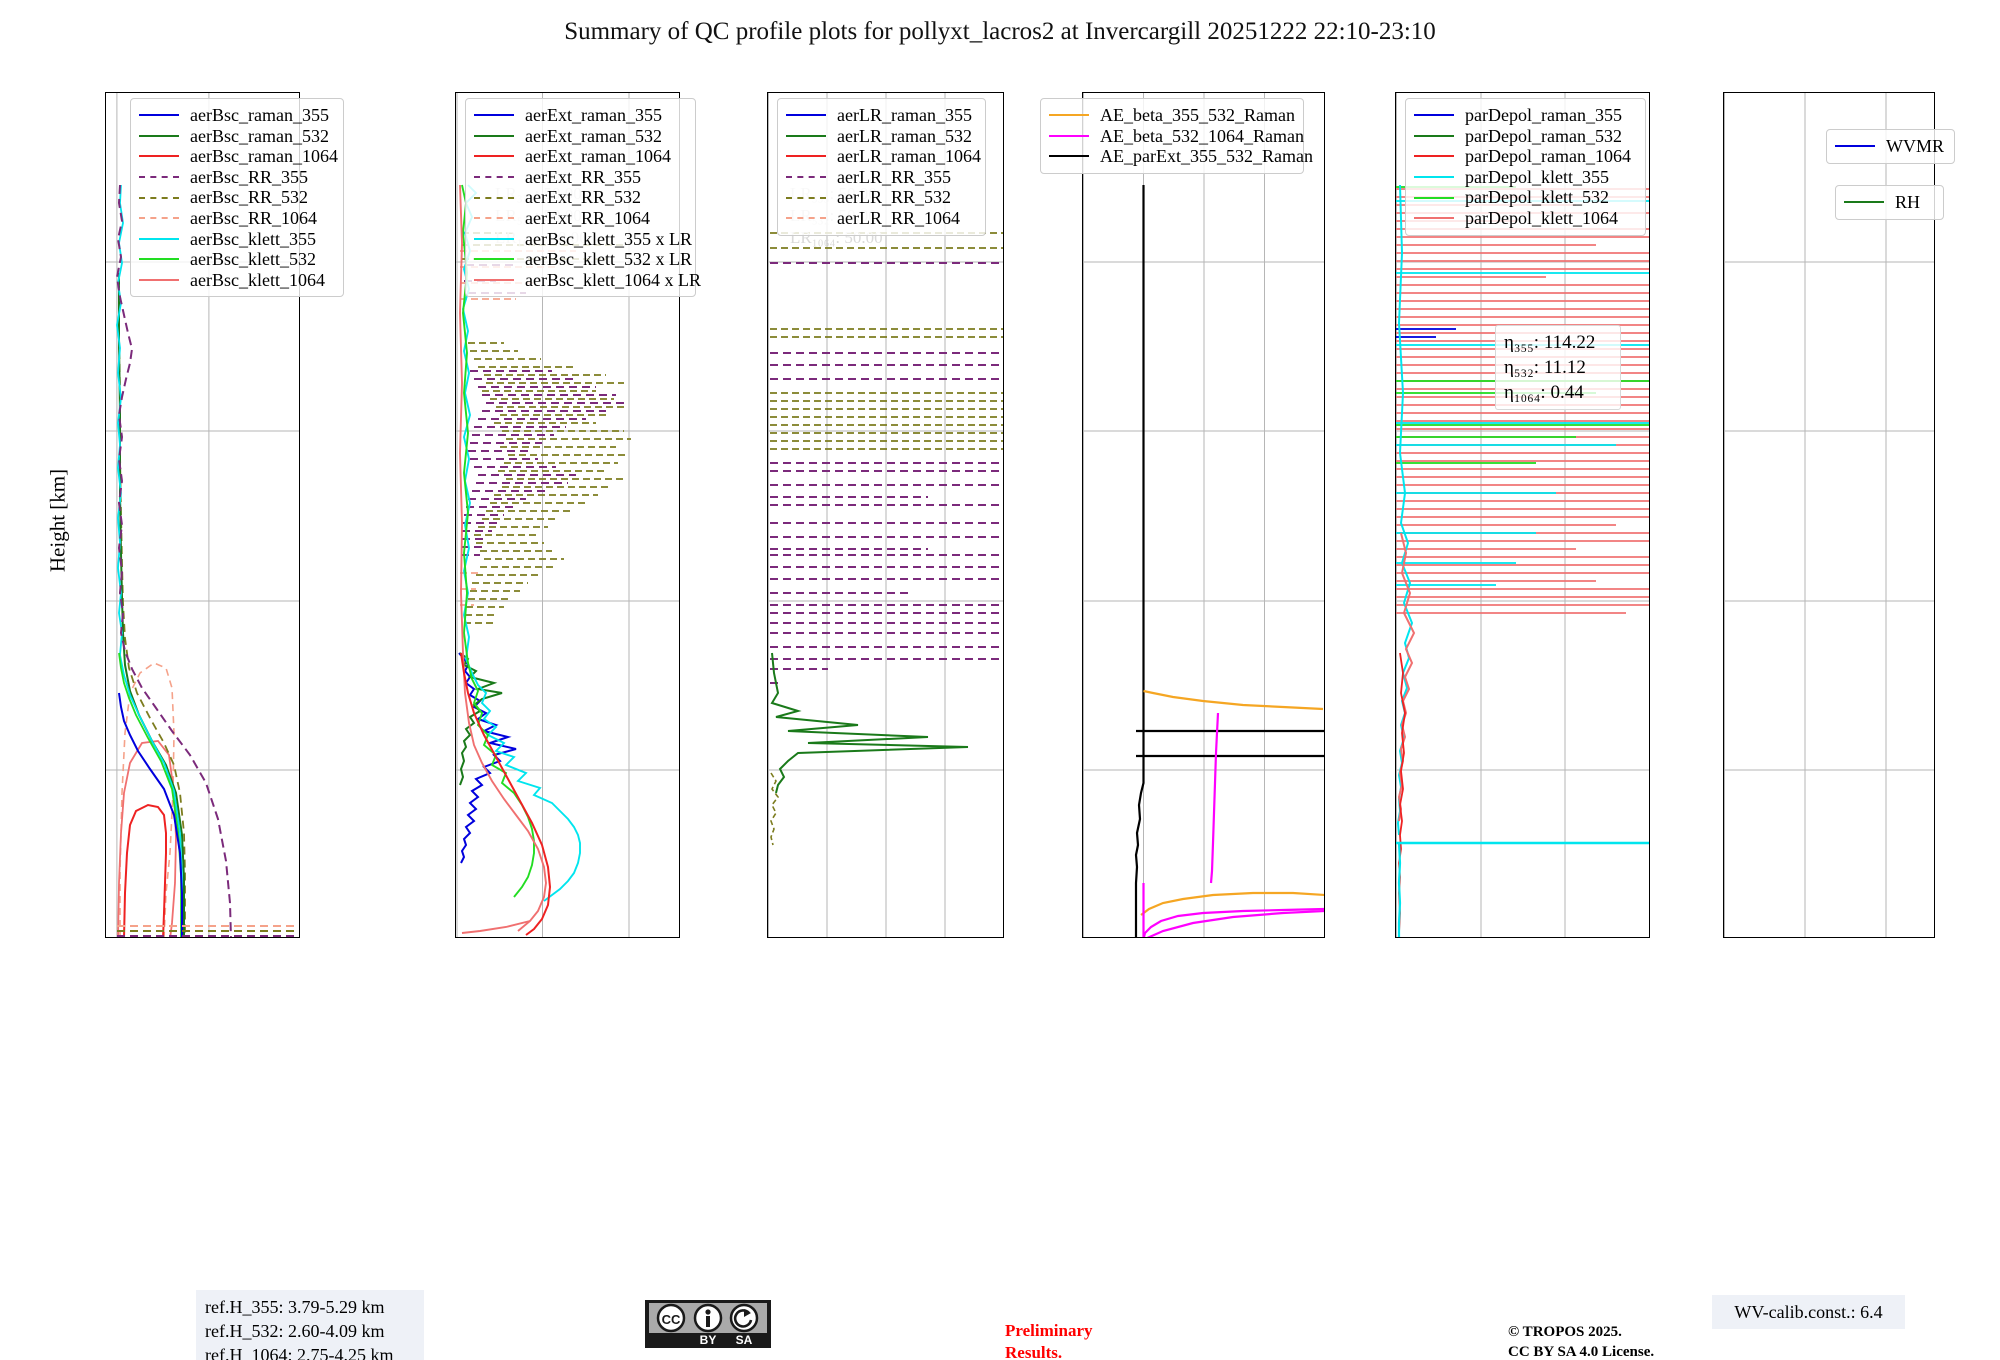 Image resolution: width=2000 pixels, height=1360 pixels. I want to click on legend-item: aerLR_raman_1064, so click(883, 156).